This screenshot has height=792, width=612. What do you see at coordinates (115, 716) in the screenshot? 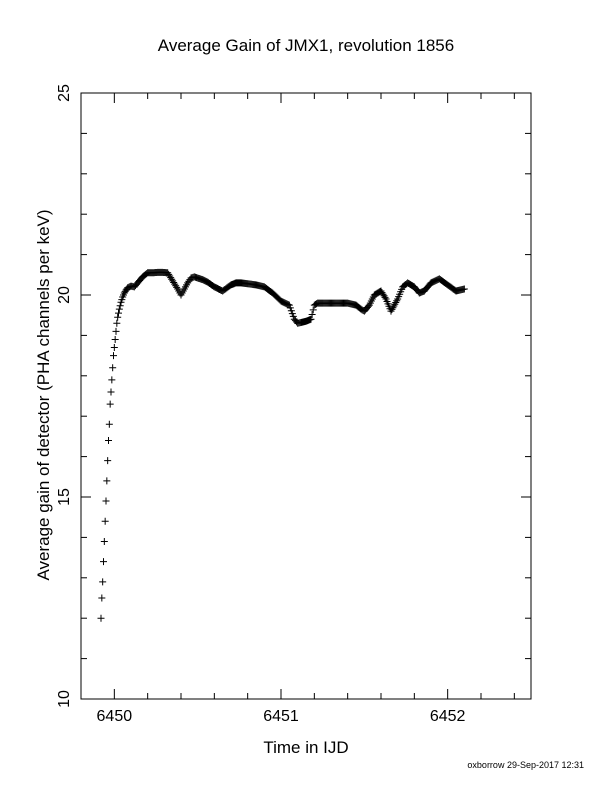
I see `x-tick-label: 6450` at bounding box center [115, 716].